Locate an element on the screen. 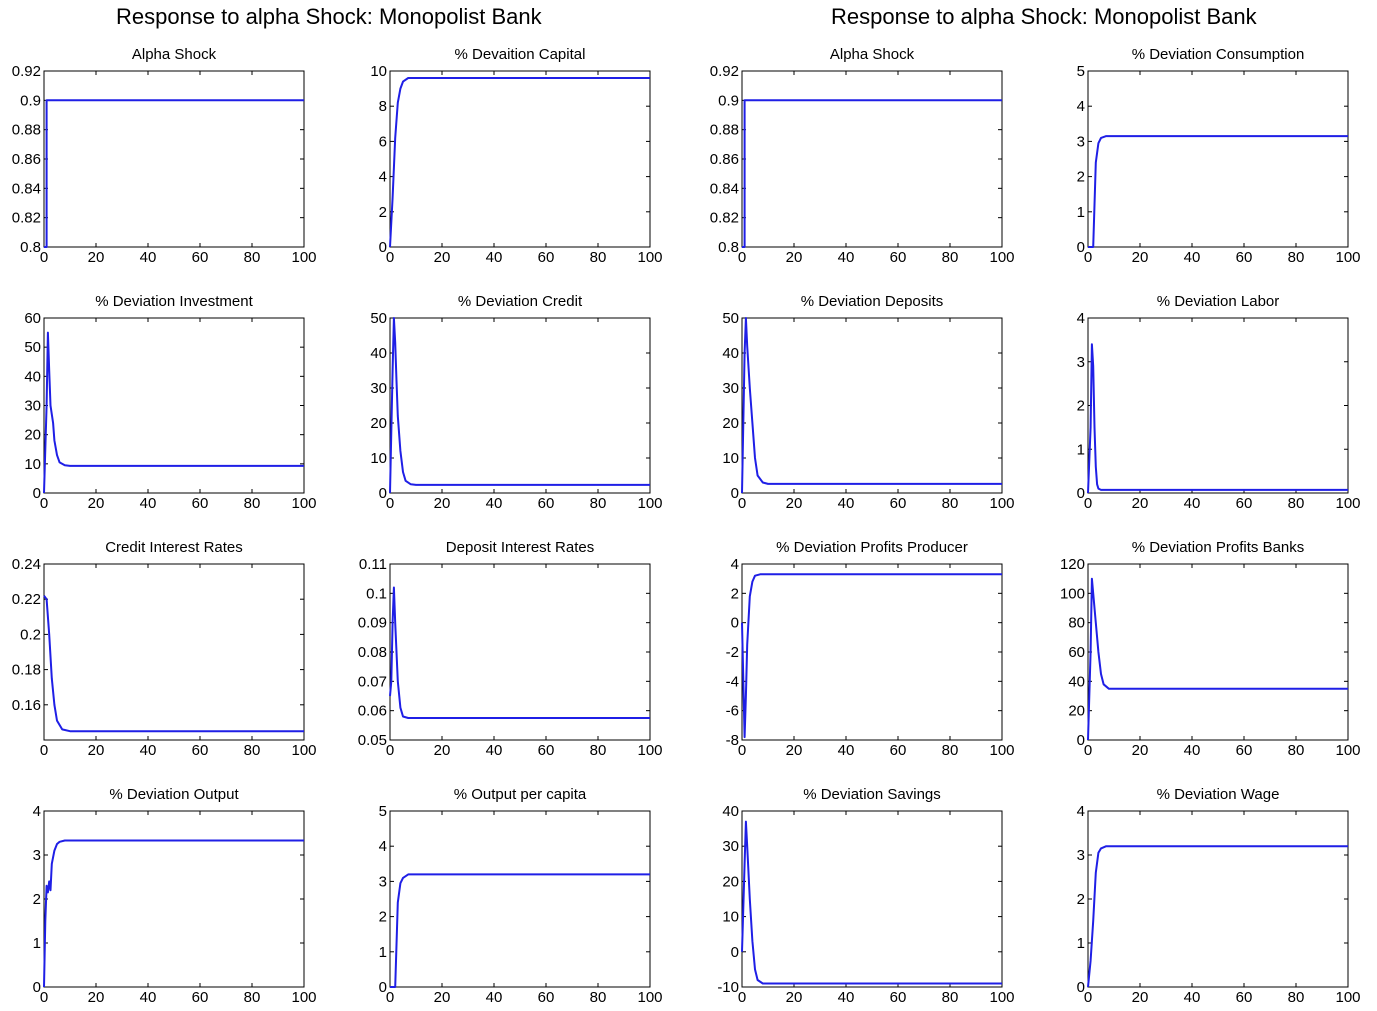 The width and height of the screenshot is (1377, 1011). y-tick-label: 0.07 is located at coordinates (372, 681).